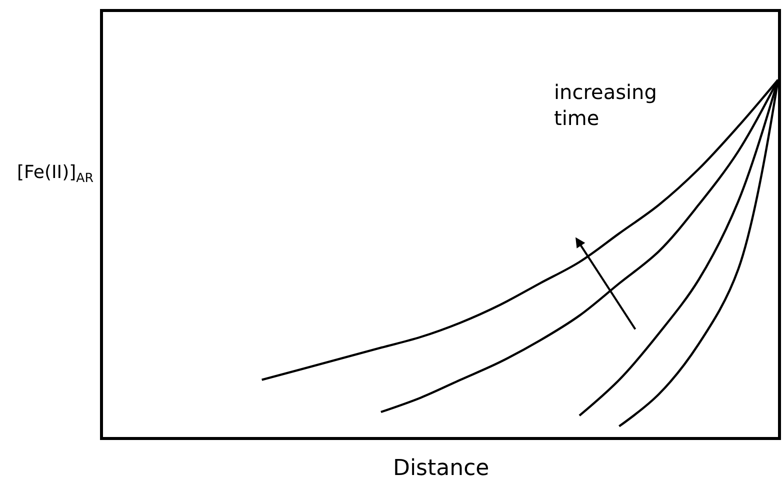 This screenshot has height=492, width=784. What do you see at coordinates (605, 105) in the screenshot?
I see `annotation: increasing time` at bounding box center [605, 105].